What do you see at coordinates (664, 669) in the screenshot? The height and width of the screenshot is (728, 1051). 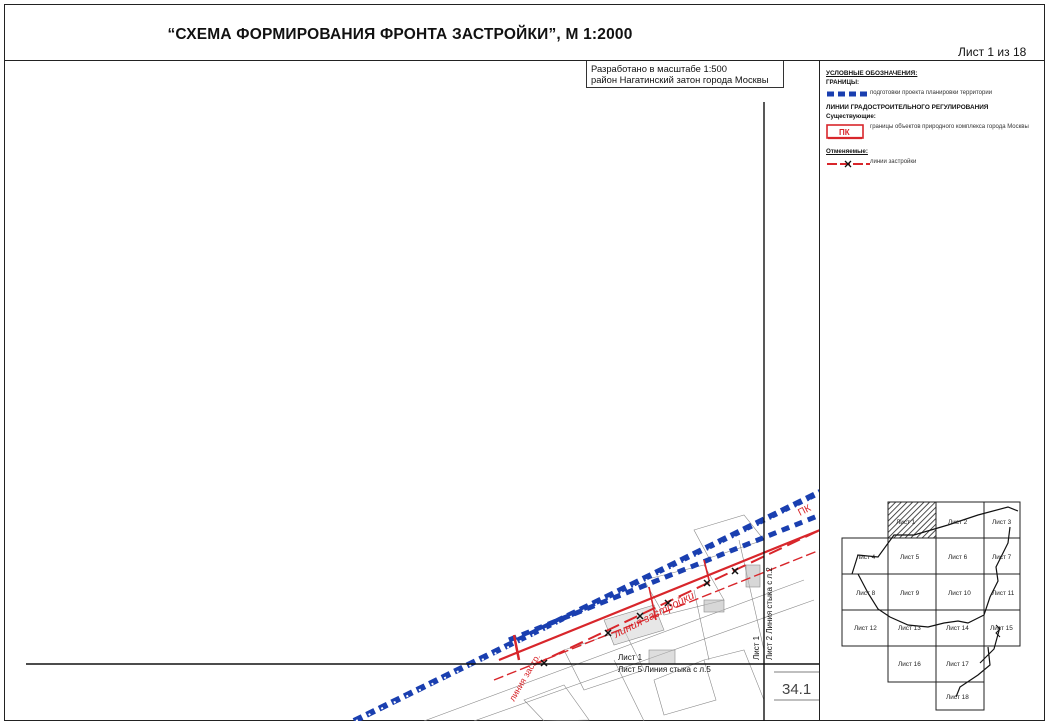 I see `horizontal-join-sheet5-label: Лист 5 Линия стыка с л.5` at bounding box center [664, 669].